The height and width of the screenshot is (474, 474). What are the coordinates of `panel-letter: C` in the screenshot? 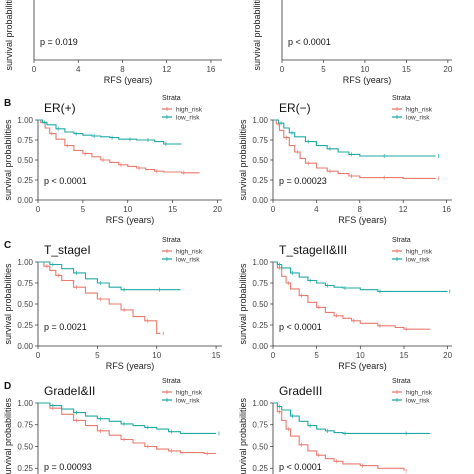 It's located at (7, 245).